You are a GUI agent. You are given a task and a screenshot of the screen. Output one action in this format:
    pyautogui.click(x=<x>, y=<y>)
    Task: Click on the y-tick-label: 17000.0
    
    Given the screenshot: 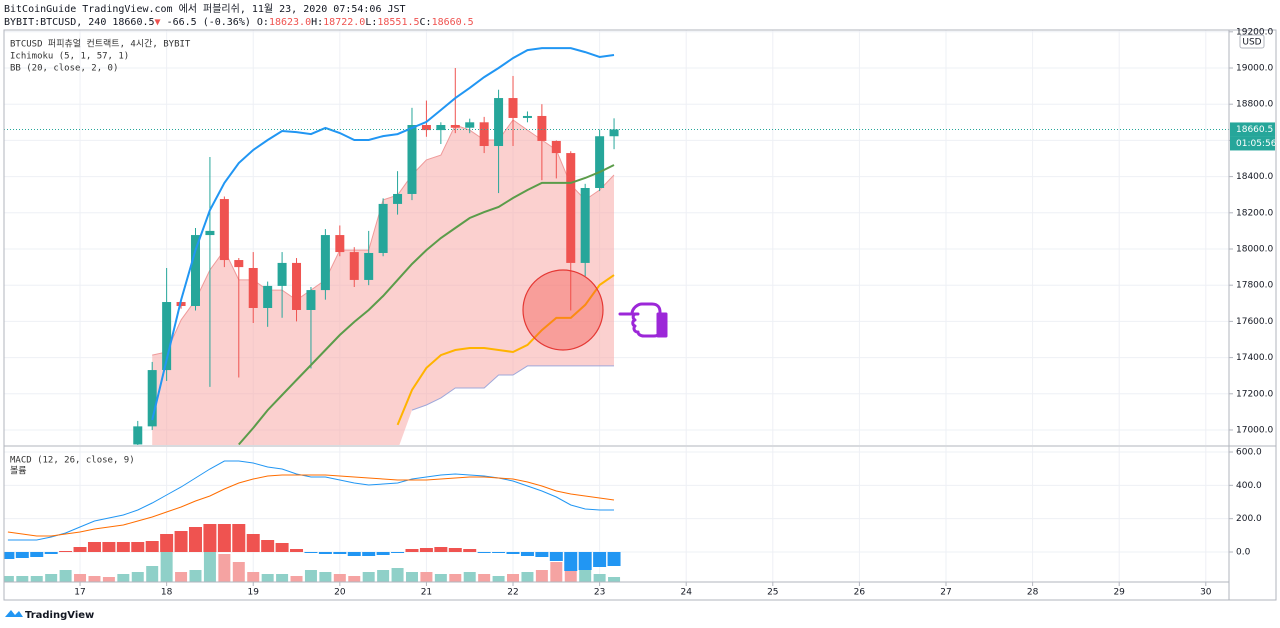 What is the action you would take?
    pyautogui.click(x=1254, y=430)
    